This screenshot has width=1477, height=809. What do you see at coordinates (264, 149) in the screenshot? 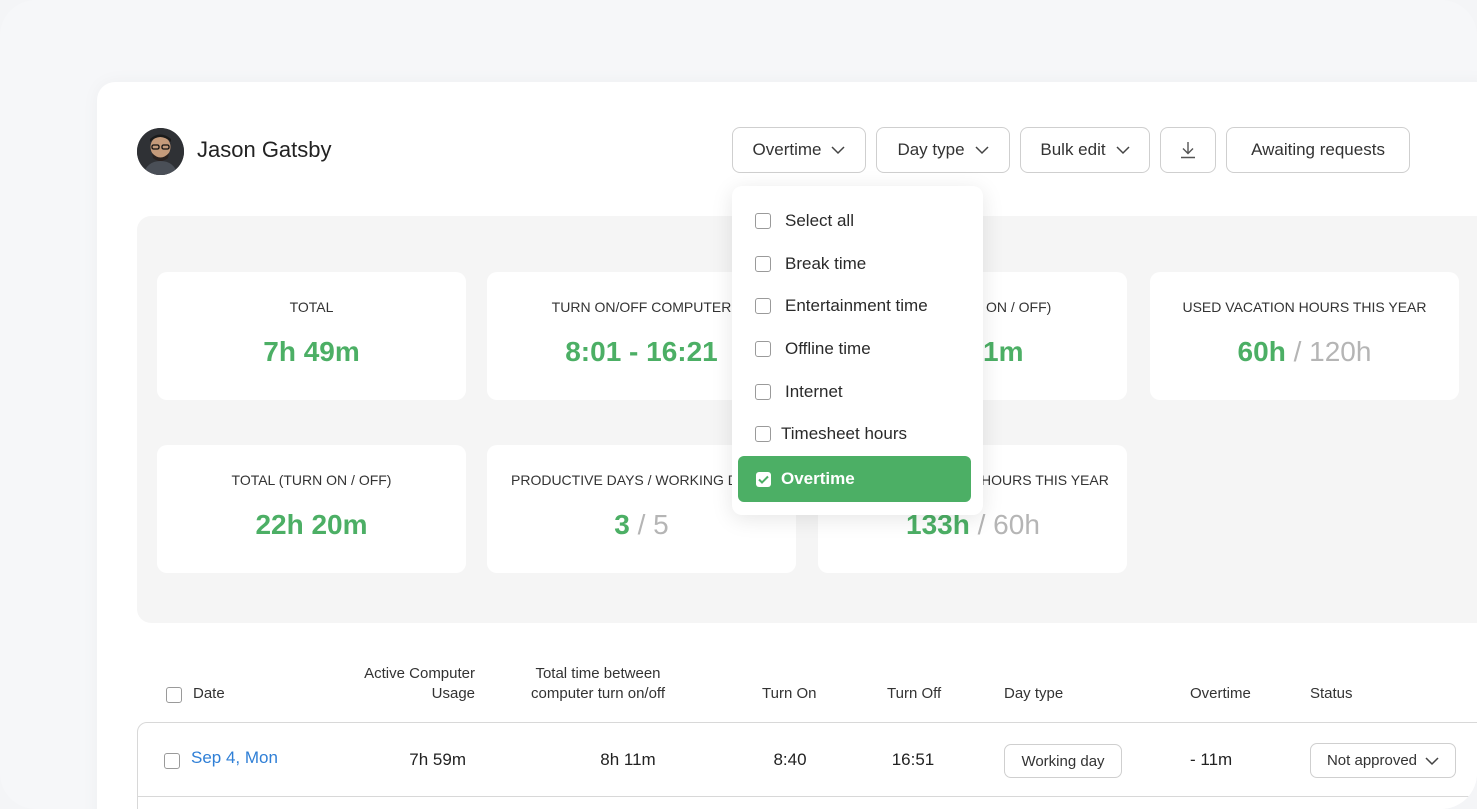
I see `user-name: Jason Gatsby` at bounding box center [264, 149].